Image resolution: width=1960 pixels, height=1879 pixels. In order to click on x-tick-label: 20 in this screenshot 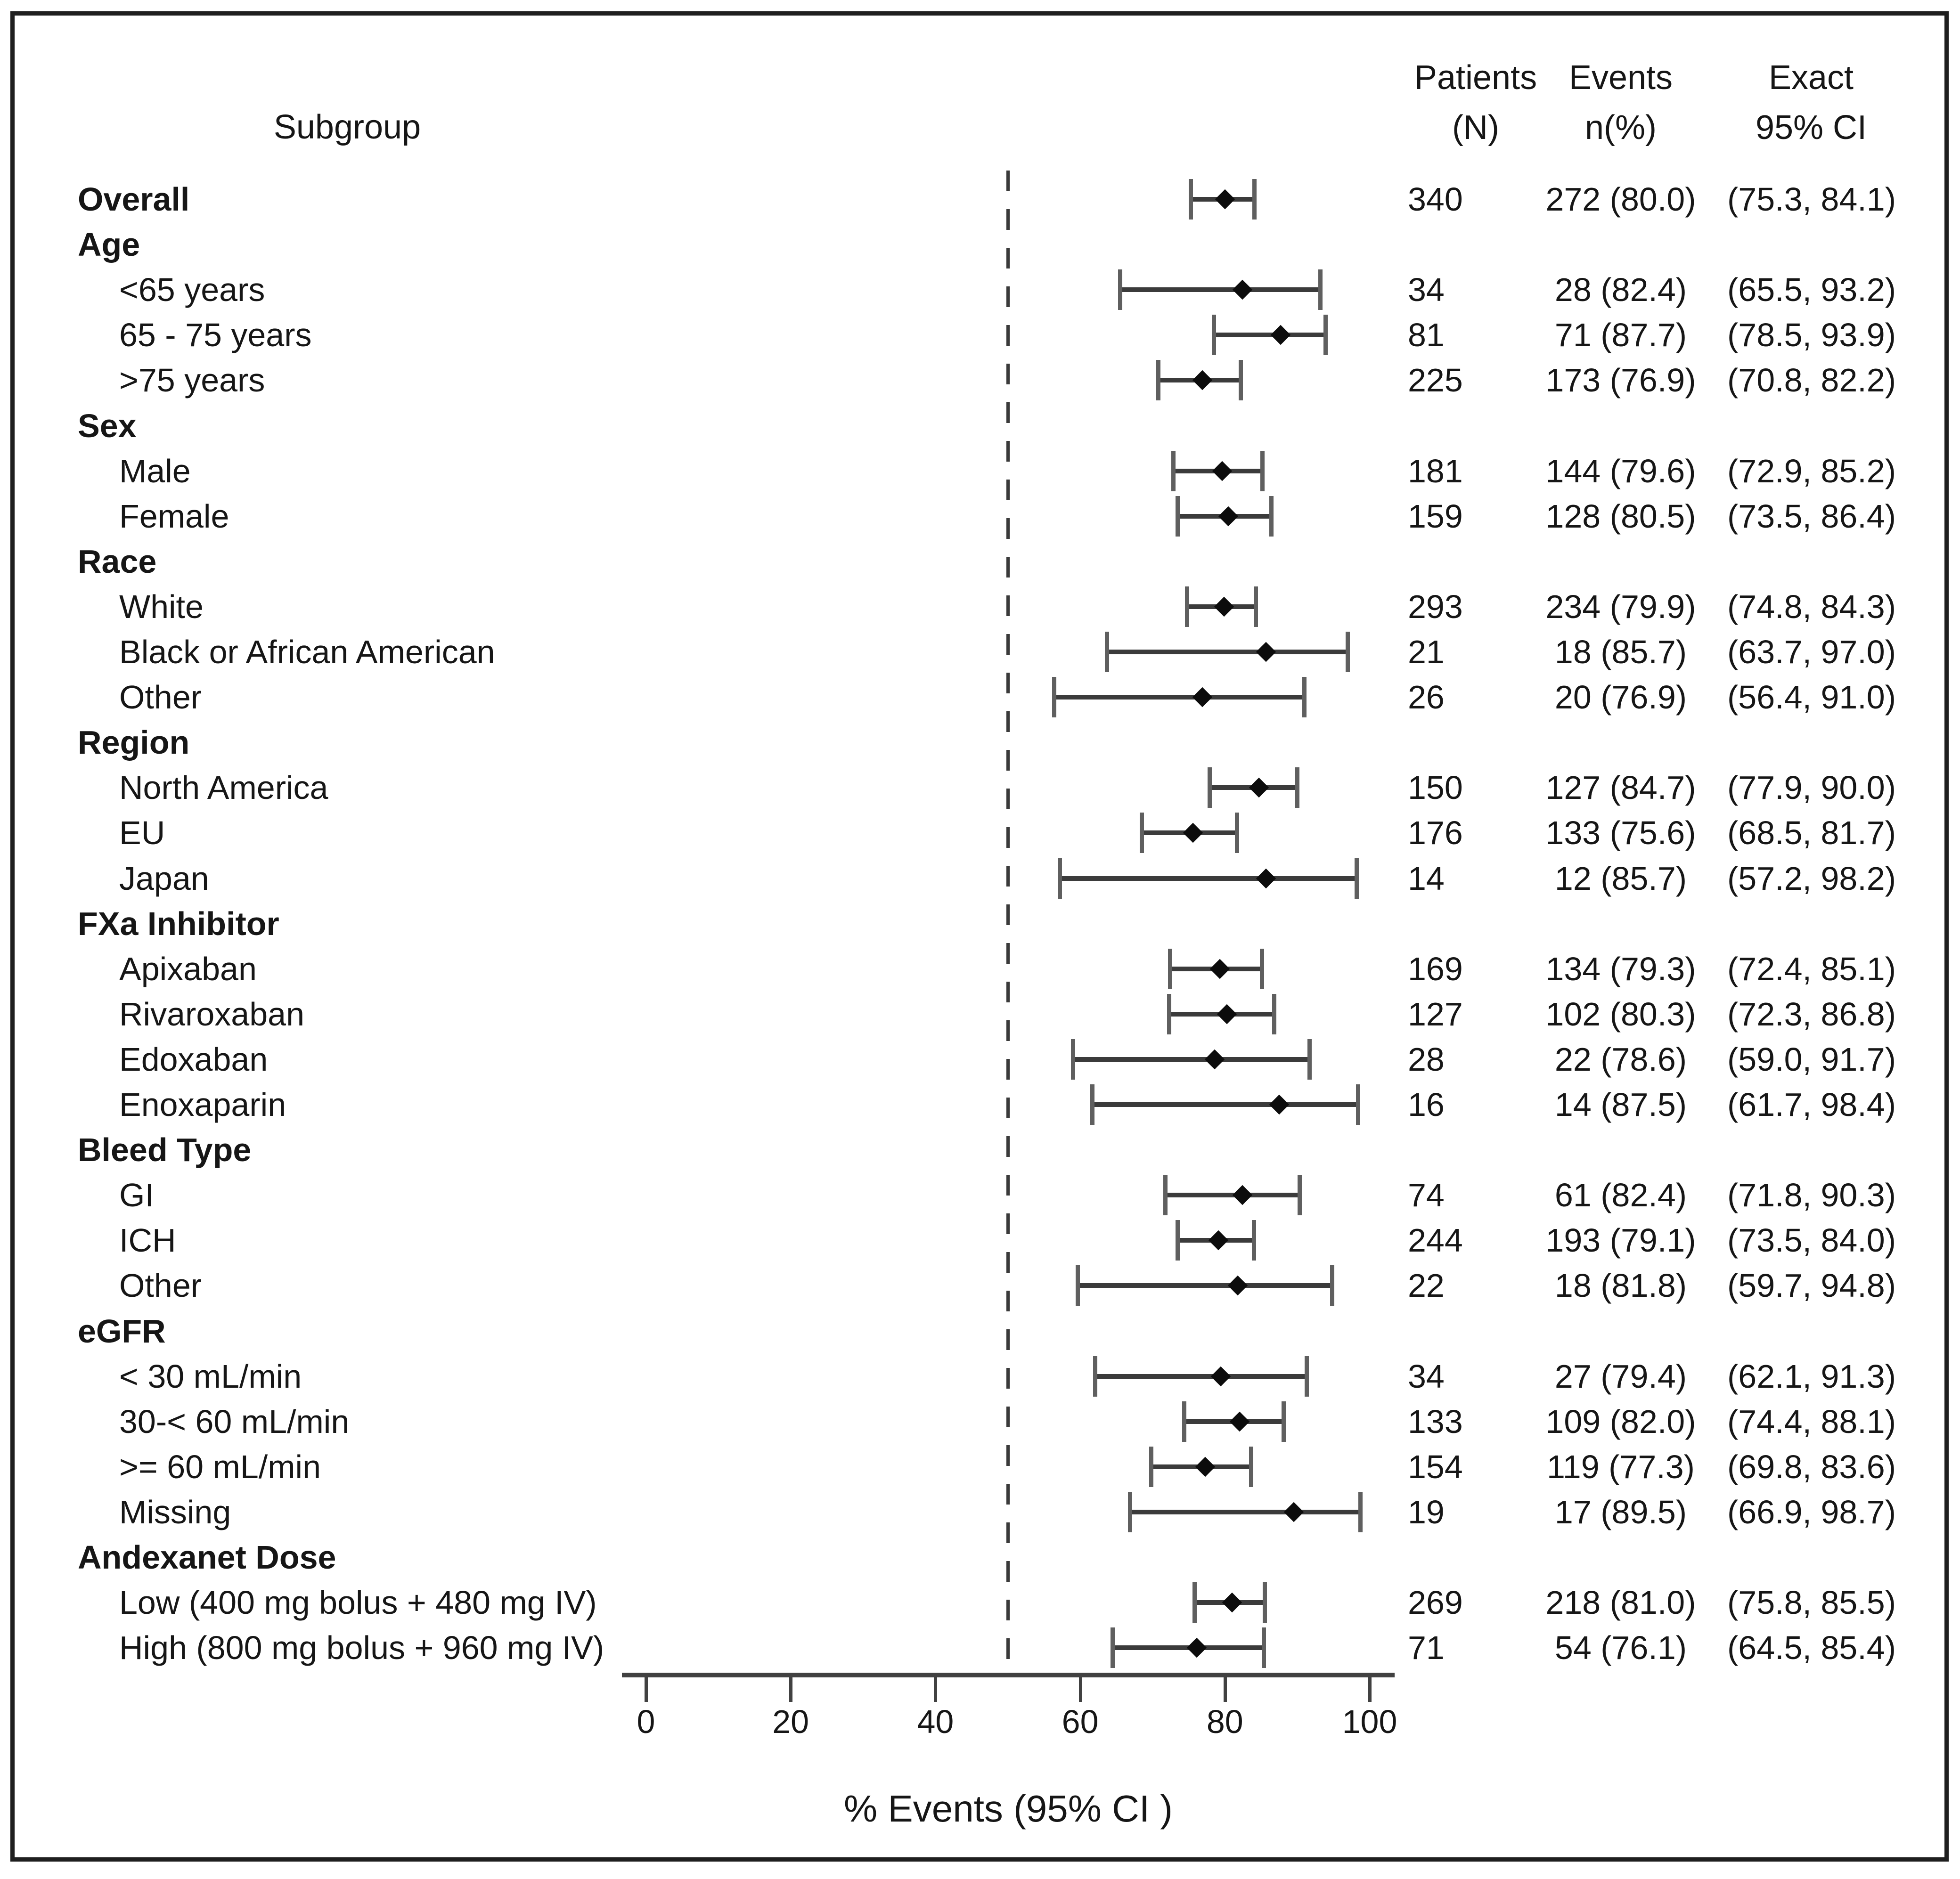, I will do `click(790, 1722)`.